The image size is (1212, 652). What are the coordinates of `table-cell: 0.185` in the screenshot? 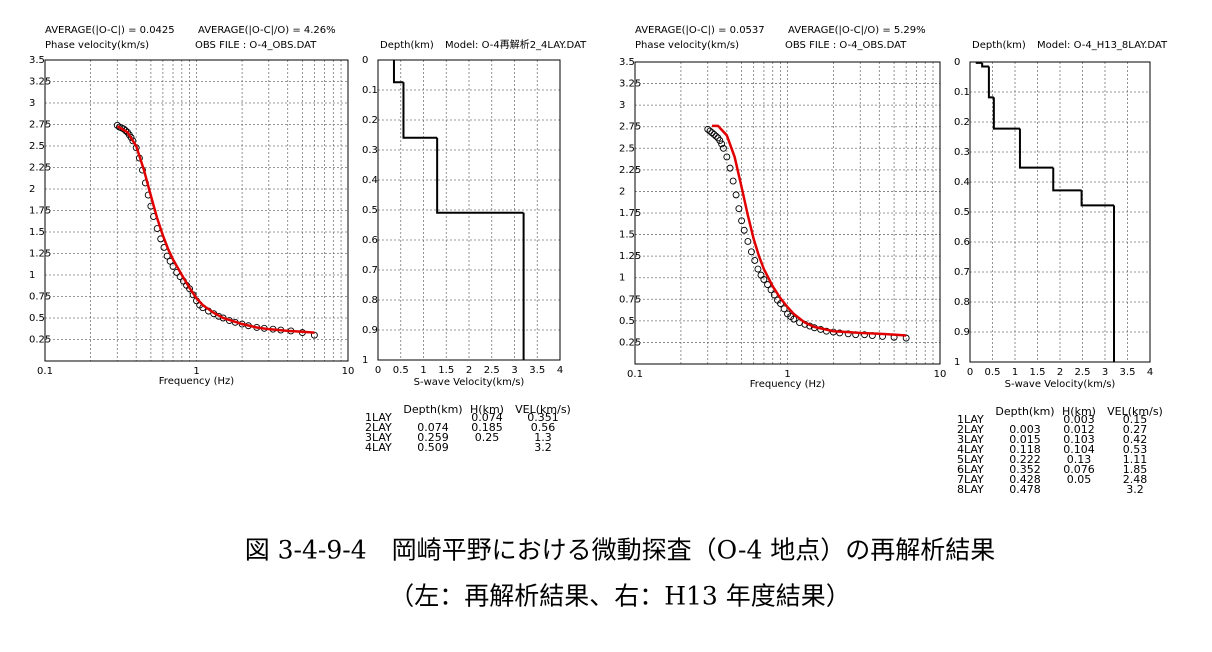 It's located at (487, 427).